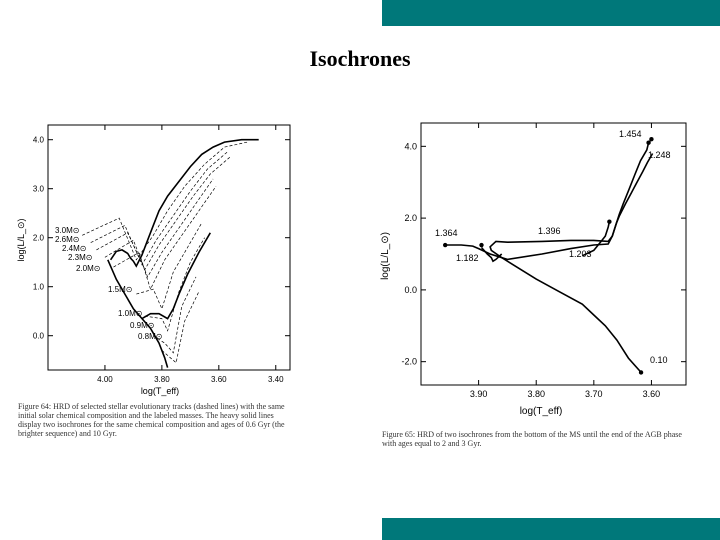  I want to click on track-label: 1.396, so click(549, 231).